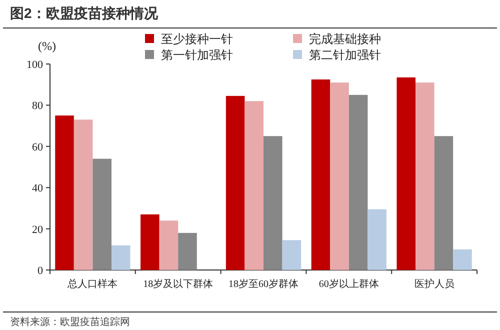  Describe the element at coordinates (178, 284) in the screenshot. I see `x-tick-label: 18岁及以下群体` at that location.